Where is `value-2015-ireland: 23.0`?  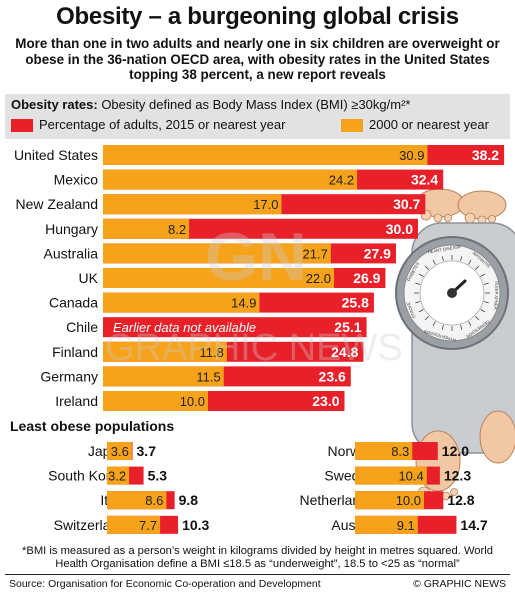 value-2015-ireland: 23.0 is located at coordinates (325, 401).